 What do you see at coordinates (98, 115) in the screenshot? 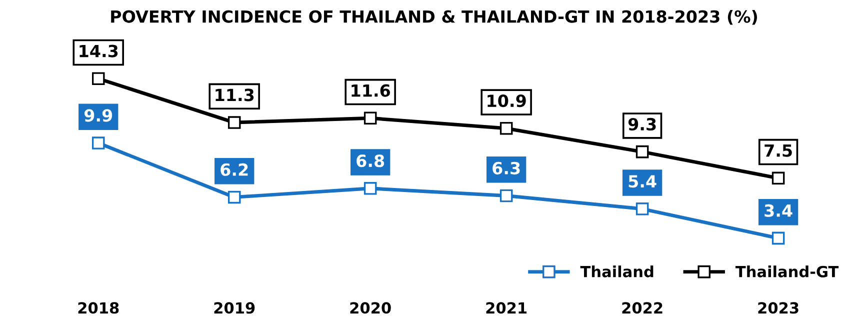
I see `data-label: 9.9` at bounding box center [98, 115].